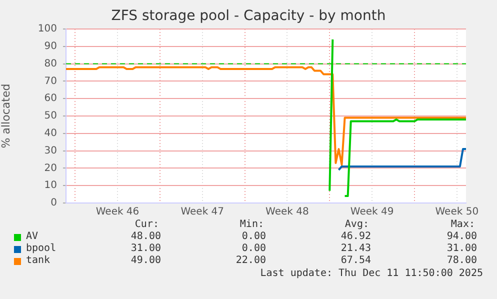 This screenshot has height=299, width=497. Describe the element at coordinates (252, 224) in the screenshot. I see `text: Min:` at that location.